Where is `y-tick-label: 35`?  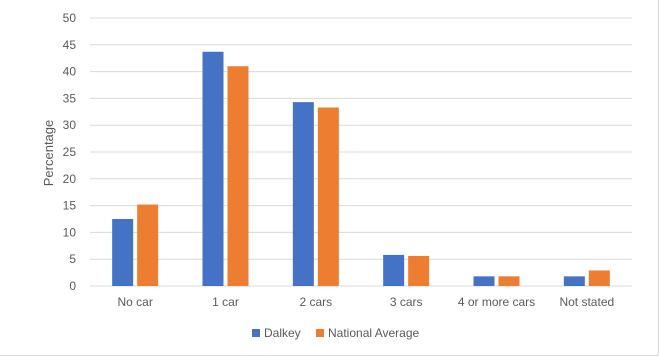
y-tick-label: 35 is located at coordinates (70, 98).